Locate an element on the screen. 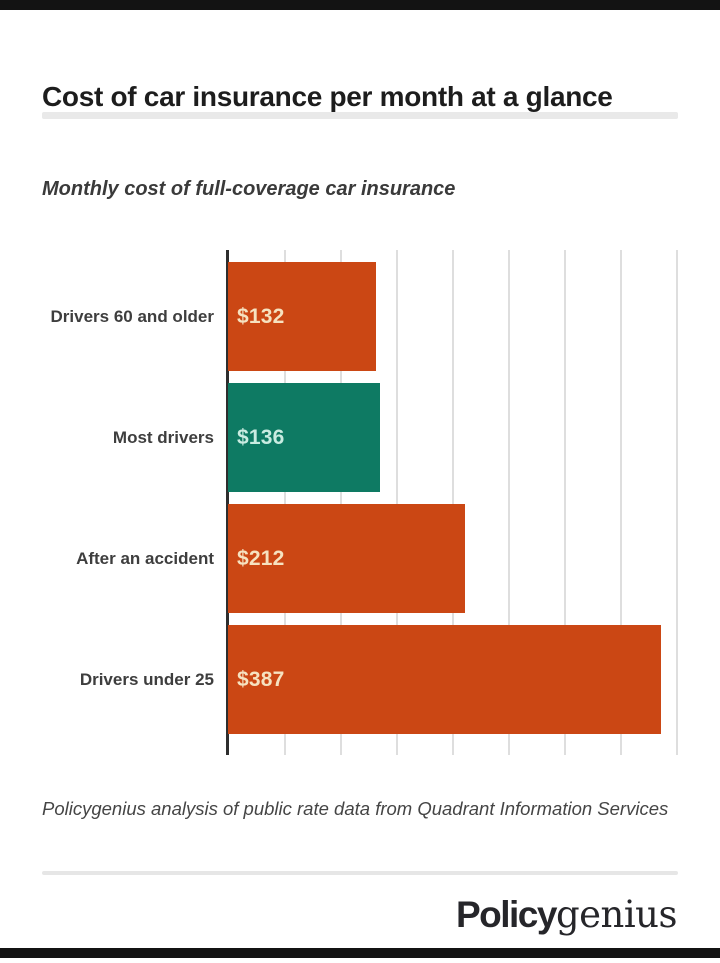  bar-value-label: $212 is located at coordinates (261, 558).